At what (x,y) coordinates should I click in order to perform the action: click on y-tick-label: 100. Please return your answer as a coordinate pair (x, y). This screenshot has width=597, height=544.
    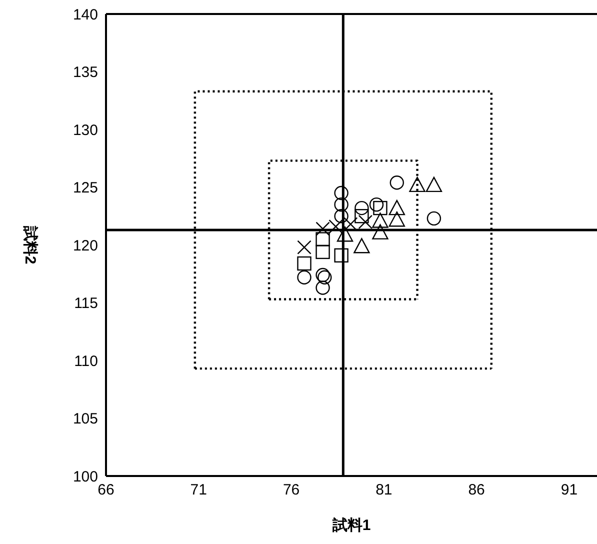
    Looking at the image, I should click on (85, 477).